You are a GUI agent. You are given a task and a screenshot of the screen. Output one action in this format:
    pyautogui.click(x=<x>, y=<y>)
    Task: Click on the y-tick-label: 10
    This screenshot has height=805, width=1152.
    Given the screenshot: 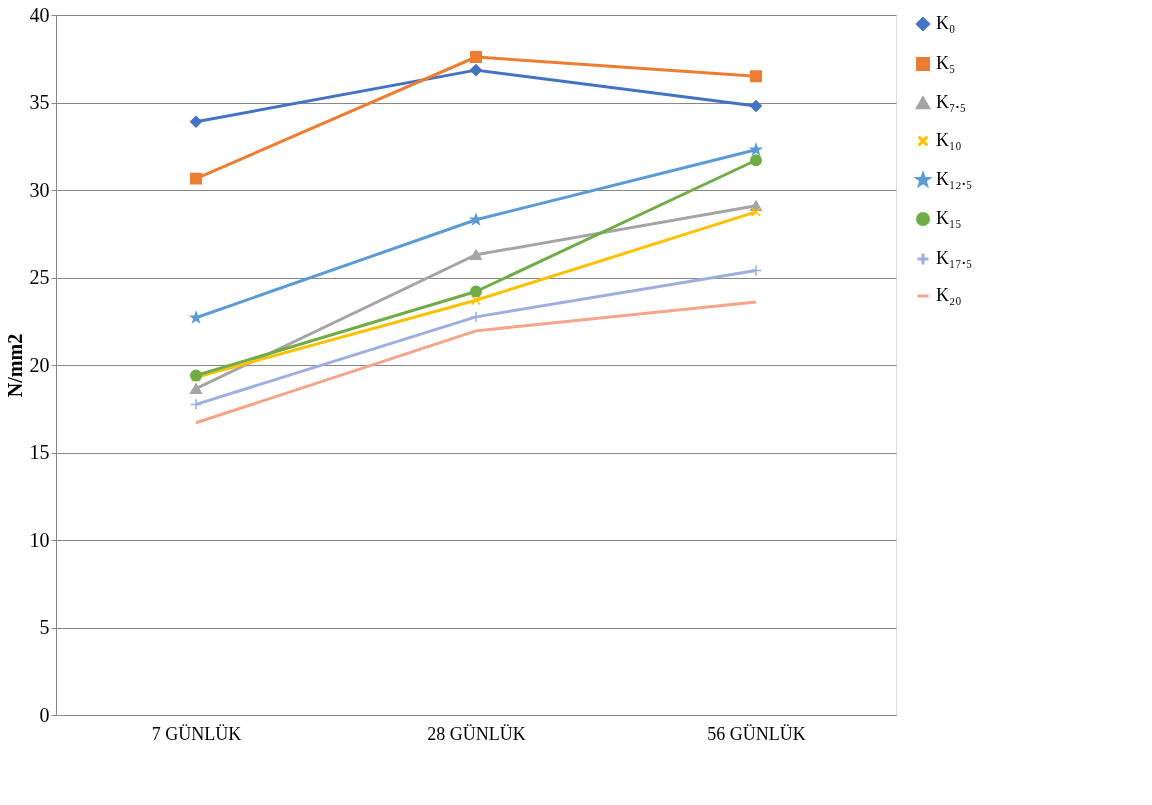 What is the action you would take?
    pyautogui.click(x=39, y=539)
    